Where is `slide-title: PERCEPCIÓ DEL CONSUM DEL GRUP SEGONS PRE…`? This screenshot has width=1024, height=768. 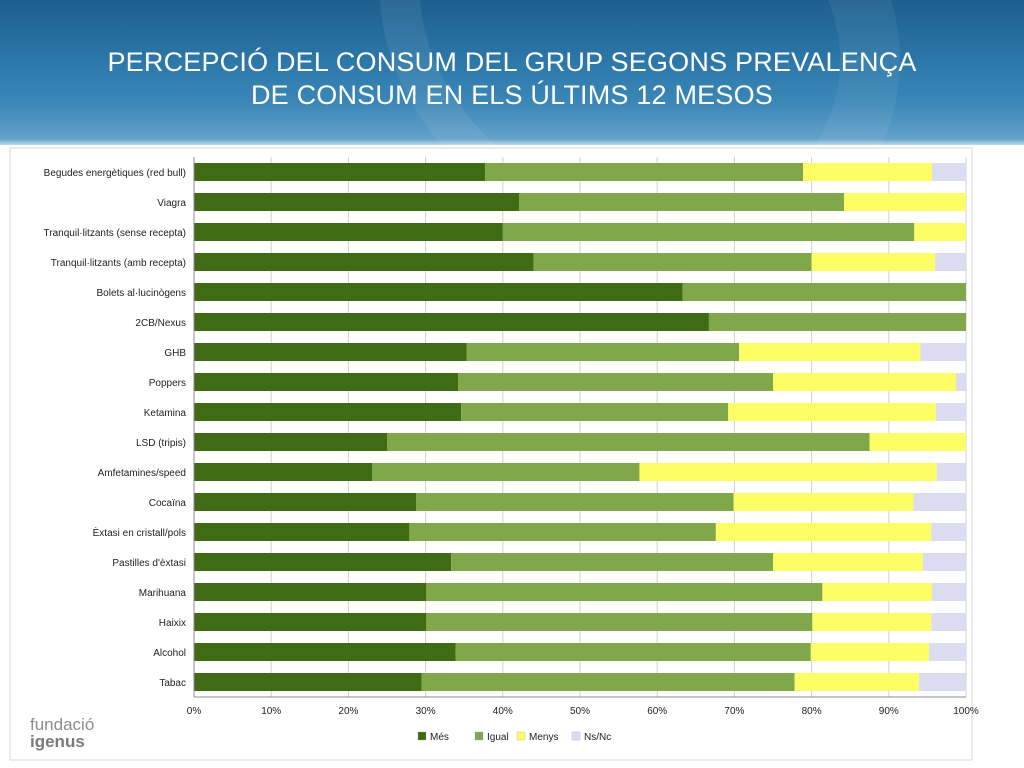 slide-title: PERCEPCIÓ DEL CONSUM DEL GRUP SEGONS PRE… is located at coordinates (512, 79).